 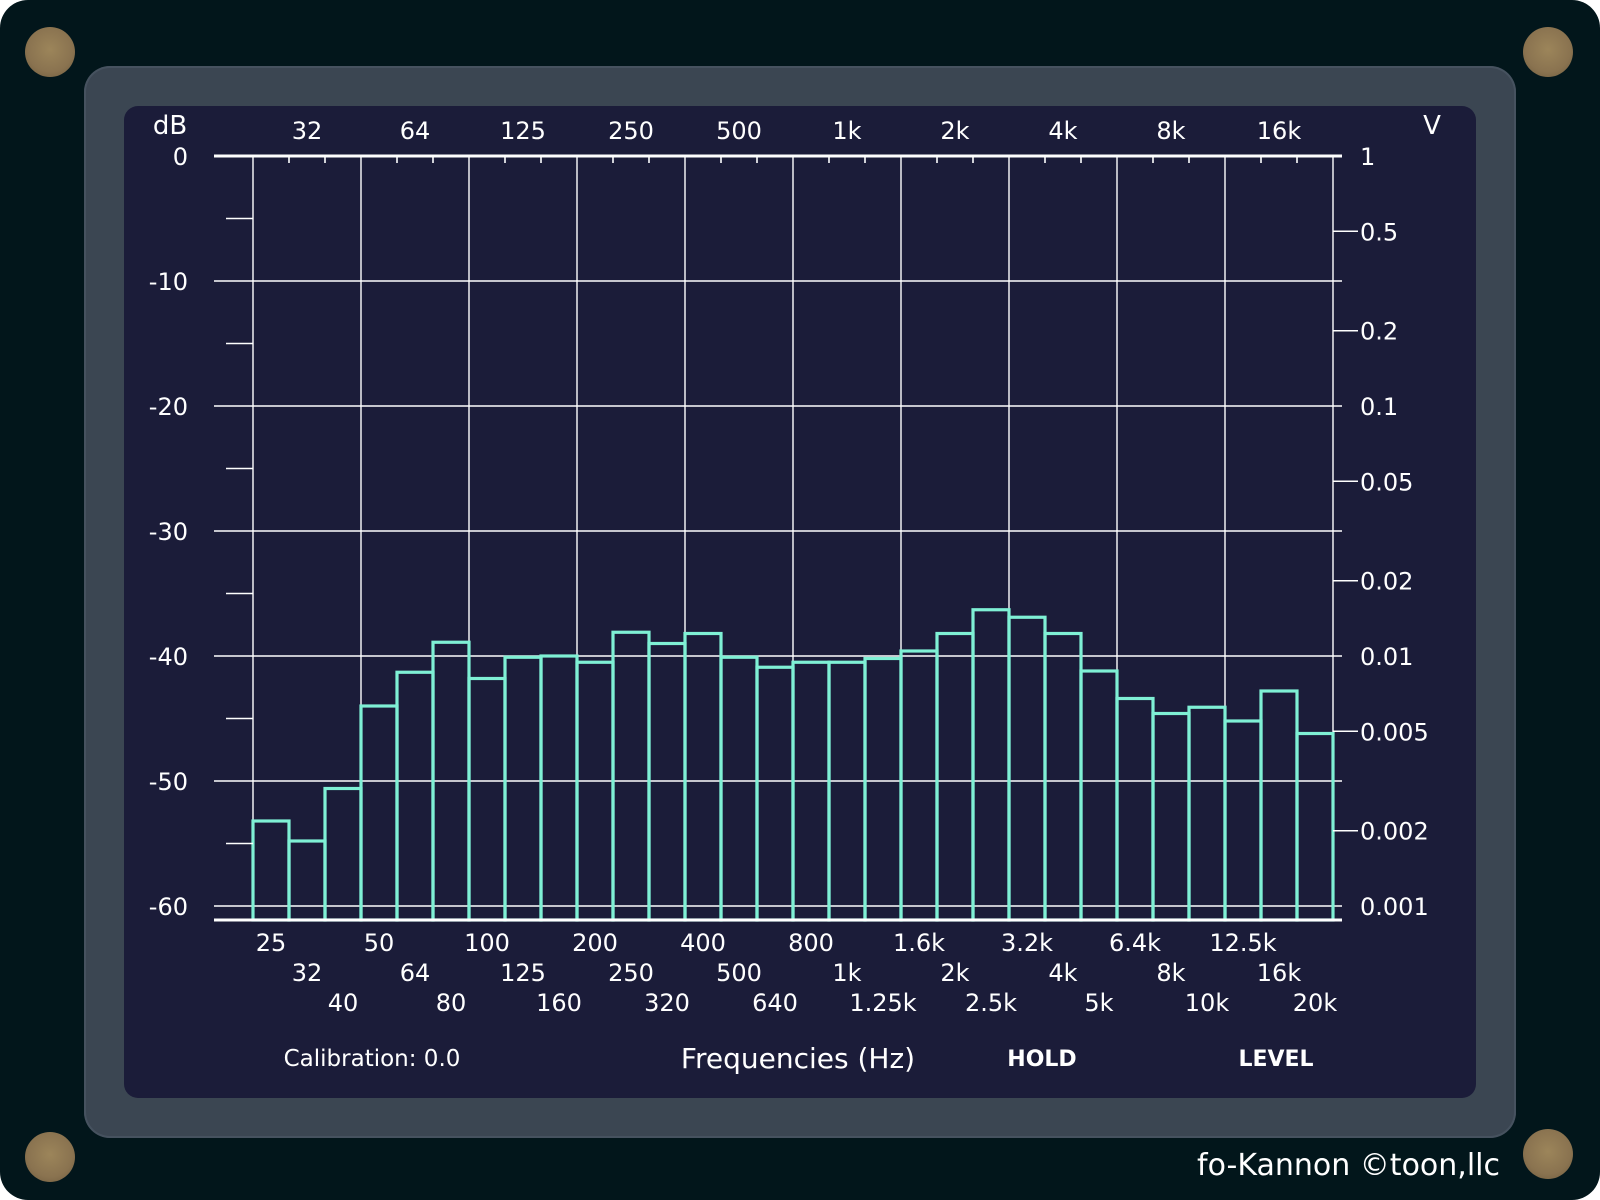 What do you see at coordinates (1041, 1059) in the screenshot?
I see `hold-button: HOLD` at bounding box center [1041, 1059].